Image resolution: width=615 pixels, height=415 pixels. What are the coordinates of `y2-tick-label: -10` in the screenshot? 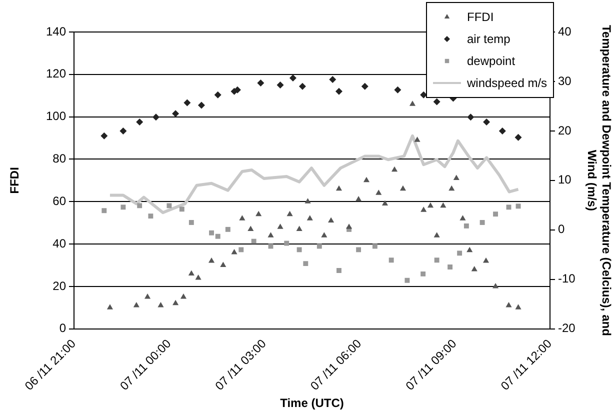 It's located at (567, 279).